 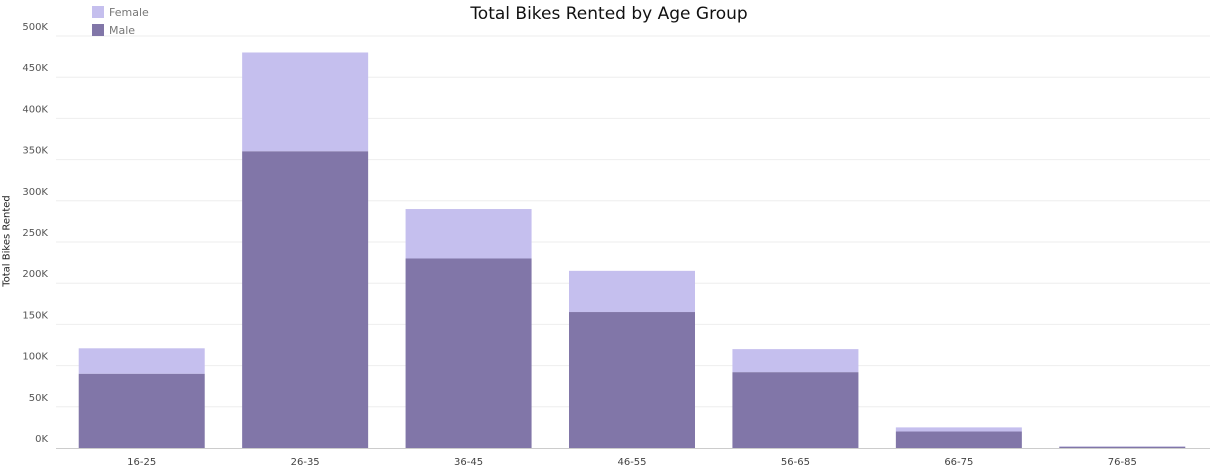 I want to click on legend: Female Male, so click(x=120, y=21).